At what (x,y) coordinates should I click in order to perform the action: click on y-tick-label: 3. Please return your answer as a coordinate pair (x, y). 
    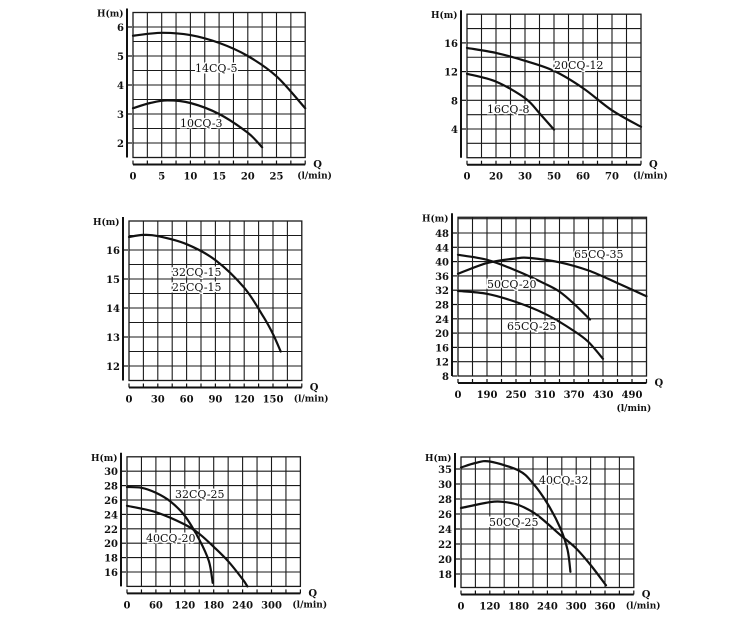
    Looking at the image, I should click on (120, 115).